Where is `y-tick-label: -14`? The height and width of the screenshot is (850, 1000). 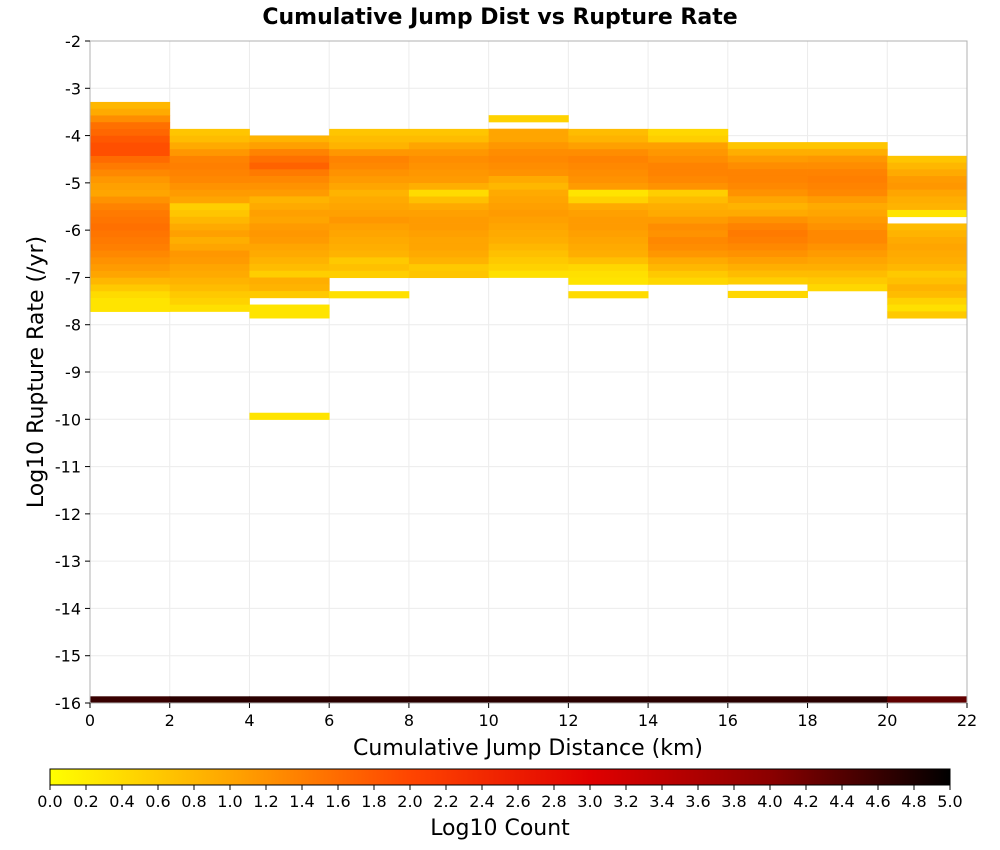 y-tick-label: -14 is located at coordinates (68, 608).